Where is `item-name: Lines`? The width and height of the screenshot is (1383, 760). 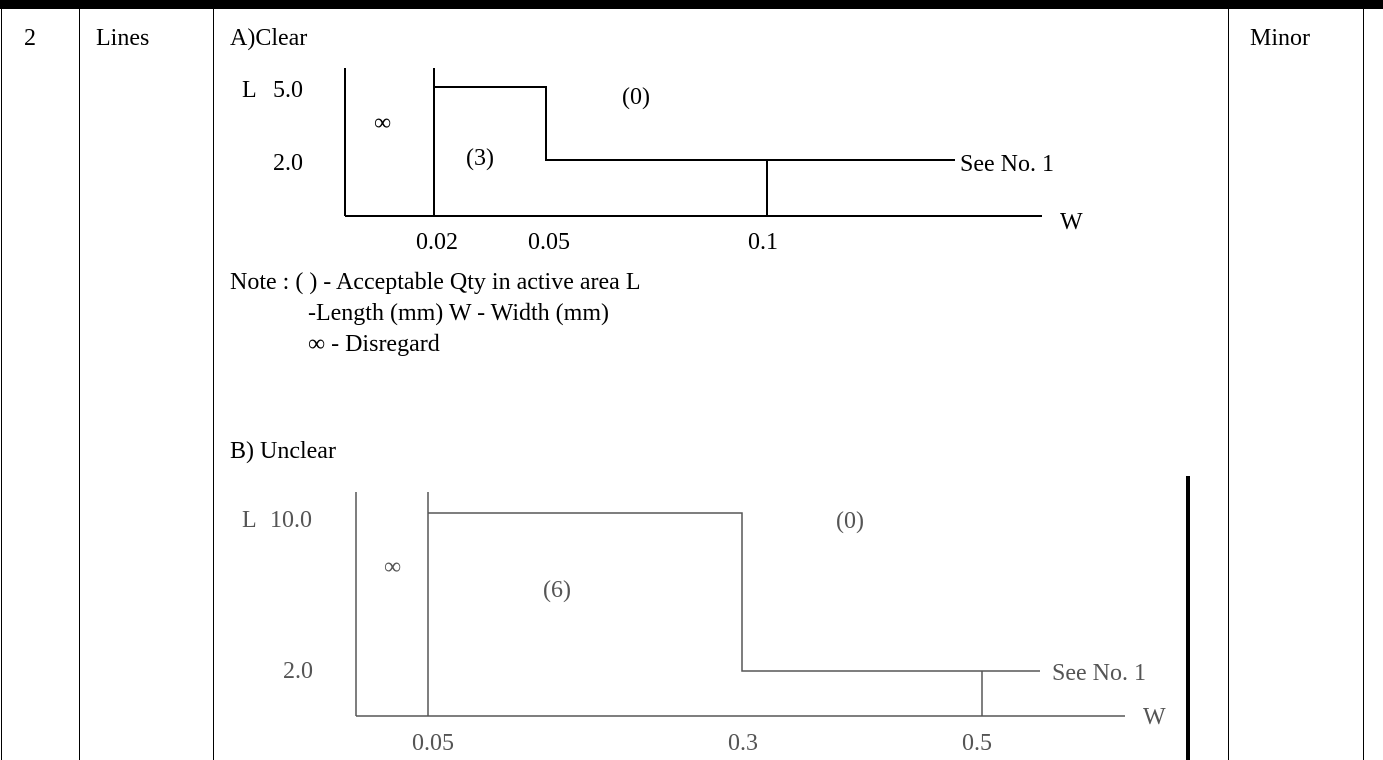 item-name: Lines is located at coordinates (123, 38).